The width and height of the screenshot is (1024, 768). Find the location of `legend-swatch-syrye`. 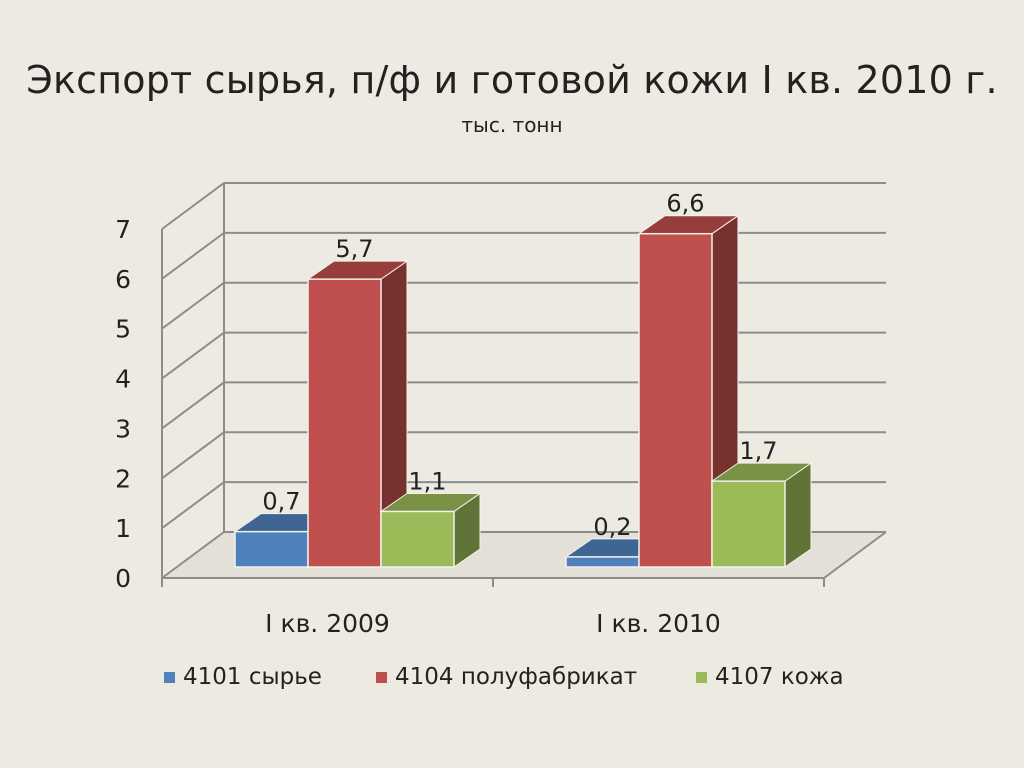

legend-swatch-syrye is located at coordinates (169, 677).